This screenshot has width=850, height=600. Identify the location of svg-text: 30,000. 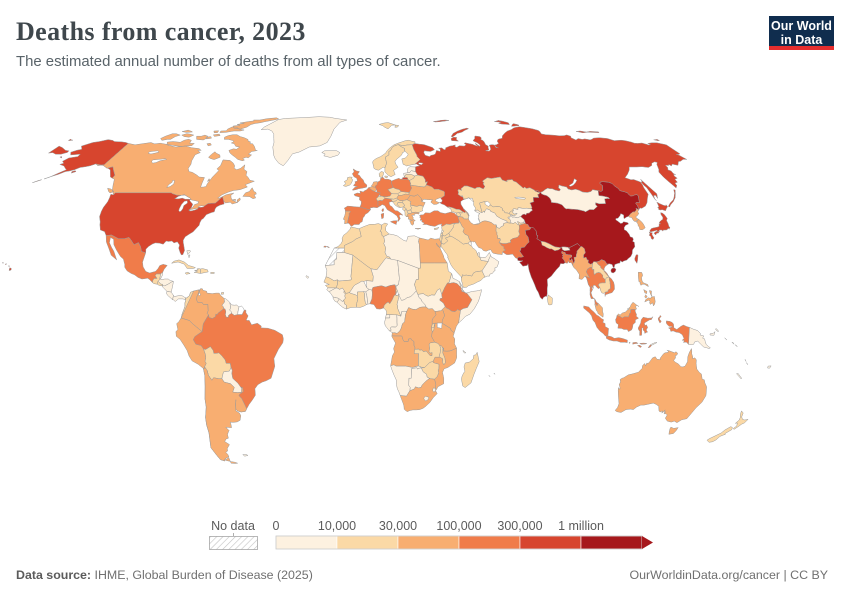
(398, 526).